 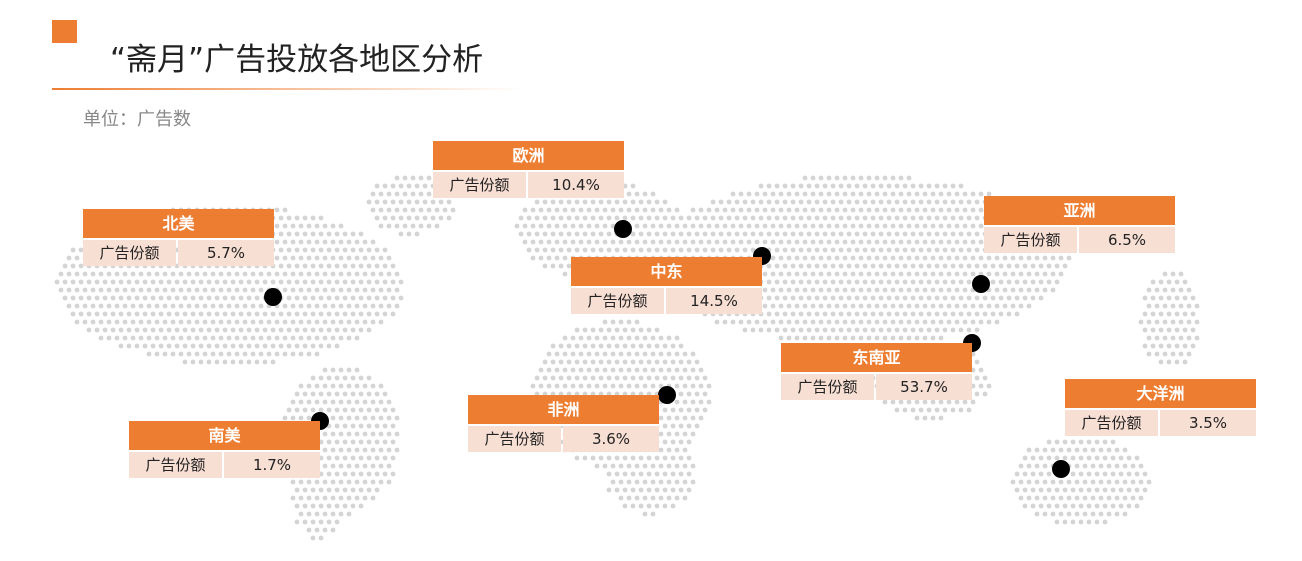 I want to click on share-value: 3.5%, so click(x=1208, y=423).